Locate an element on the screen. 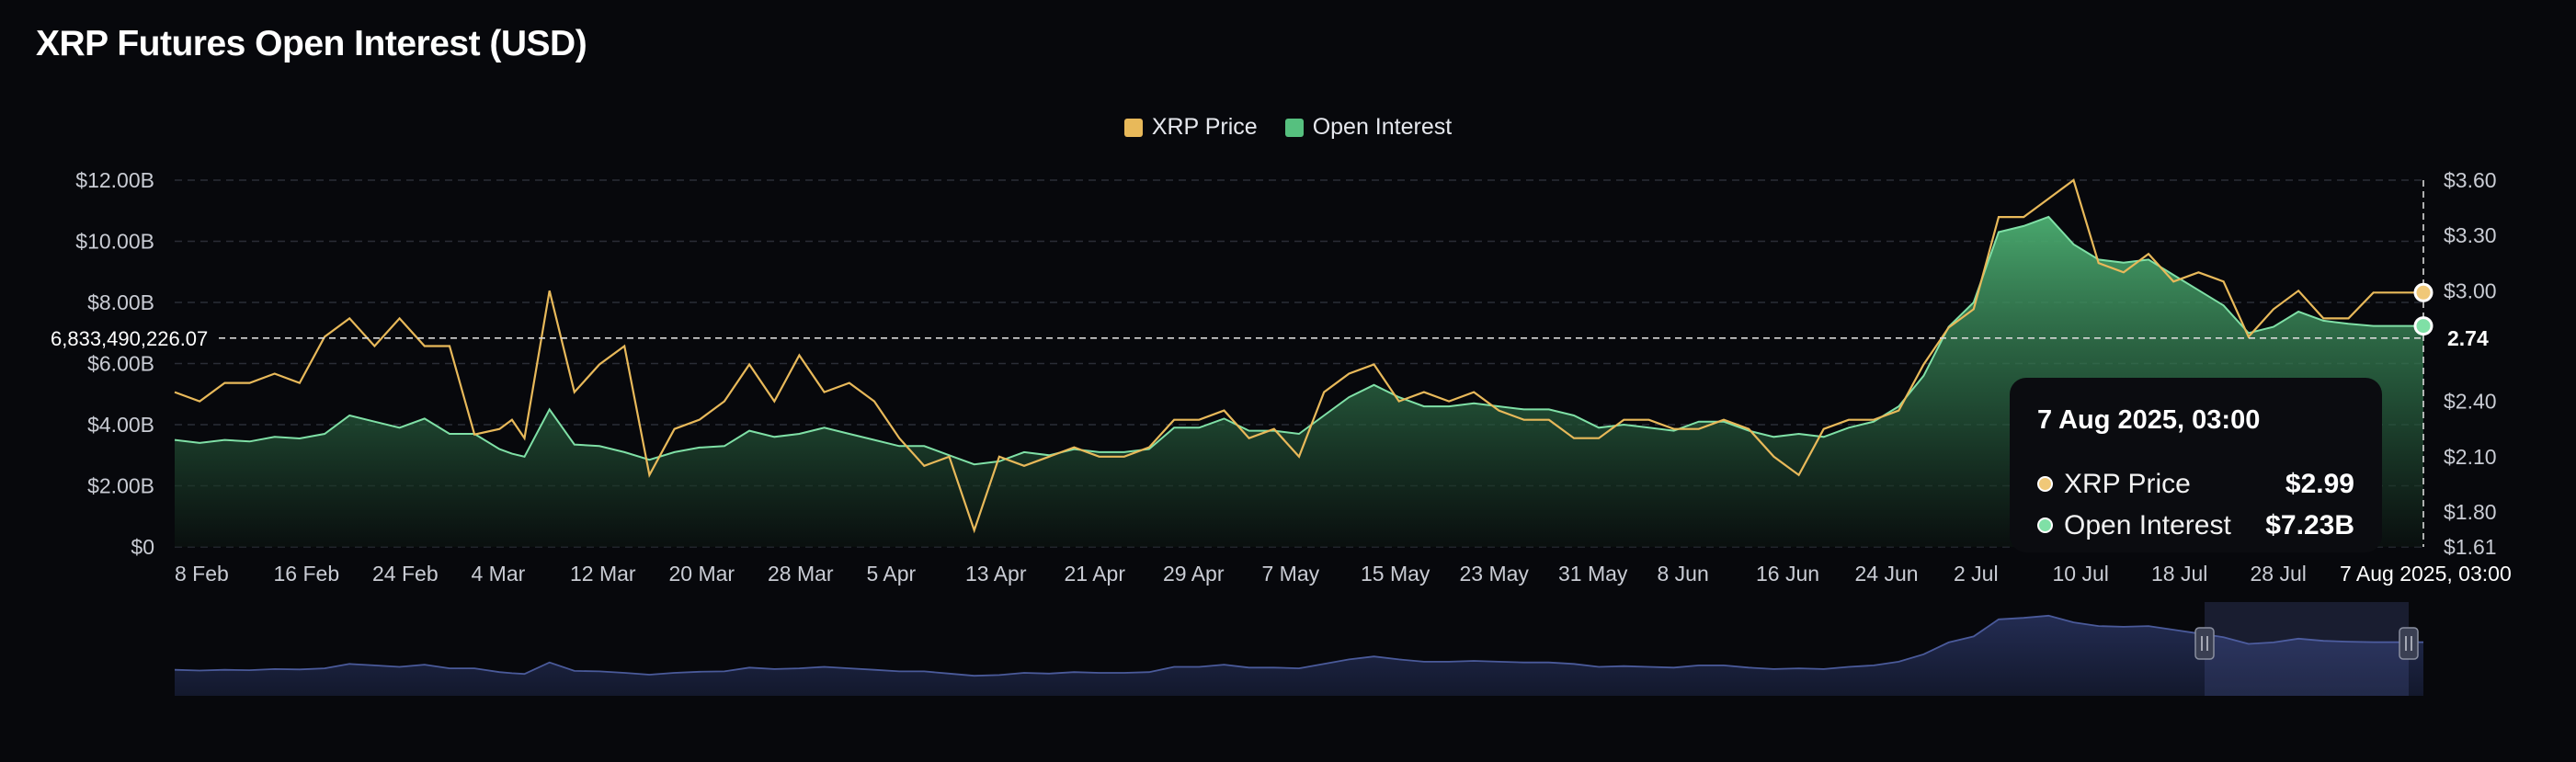  y-left-tick-label: $2.00B is located at coordinates (120, 486).